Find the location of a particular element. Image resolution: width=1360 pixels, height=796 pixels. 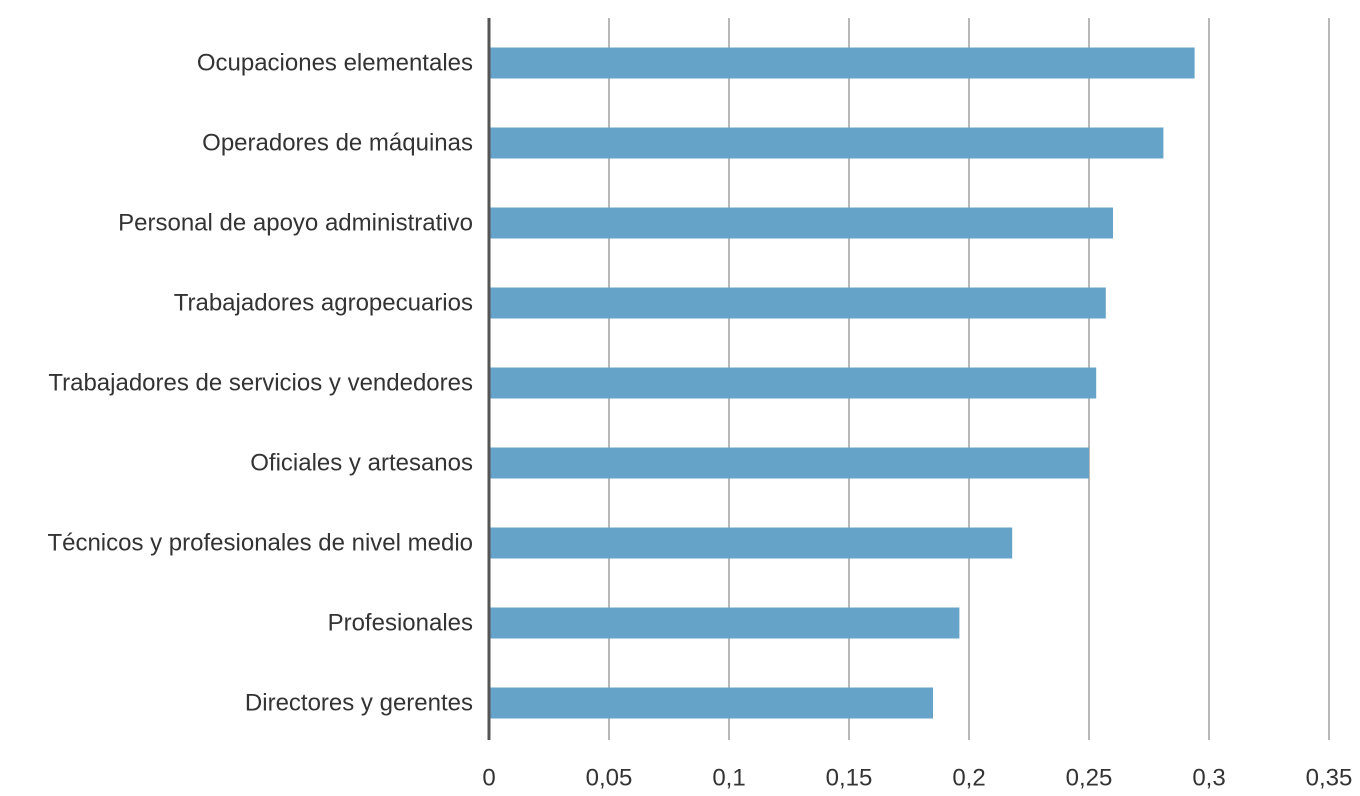

category-label: Directores y gerentes is located at coordinates (359, 703).